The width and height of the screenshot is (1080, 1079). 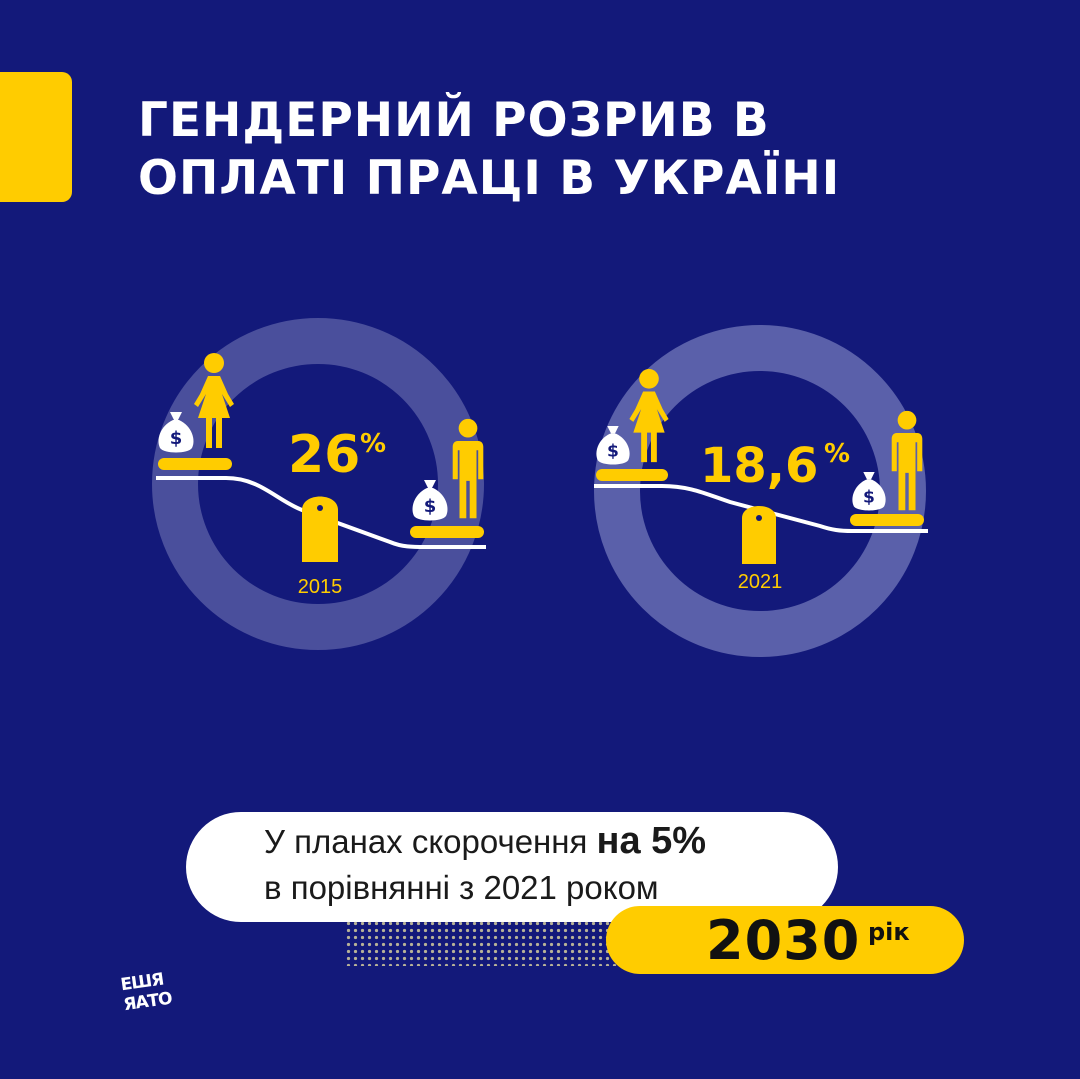 I want to click on title-line-2: ОПЛАТІ ПРАЦІ В УКРАЇНІ, so click(x=489, y=178).